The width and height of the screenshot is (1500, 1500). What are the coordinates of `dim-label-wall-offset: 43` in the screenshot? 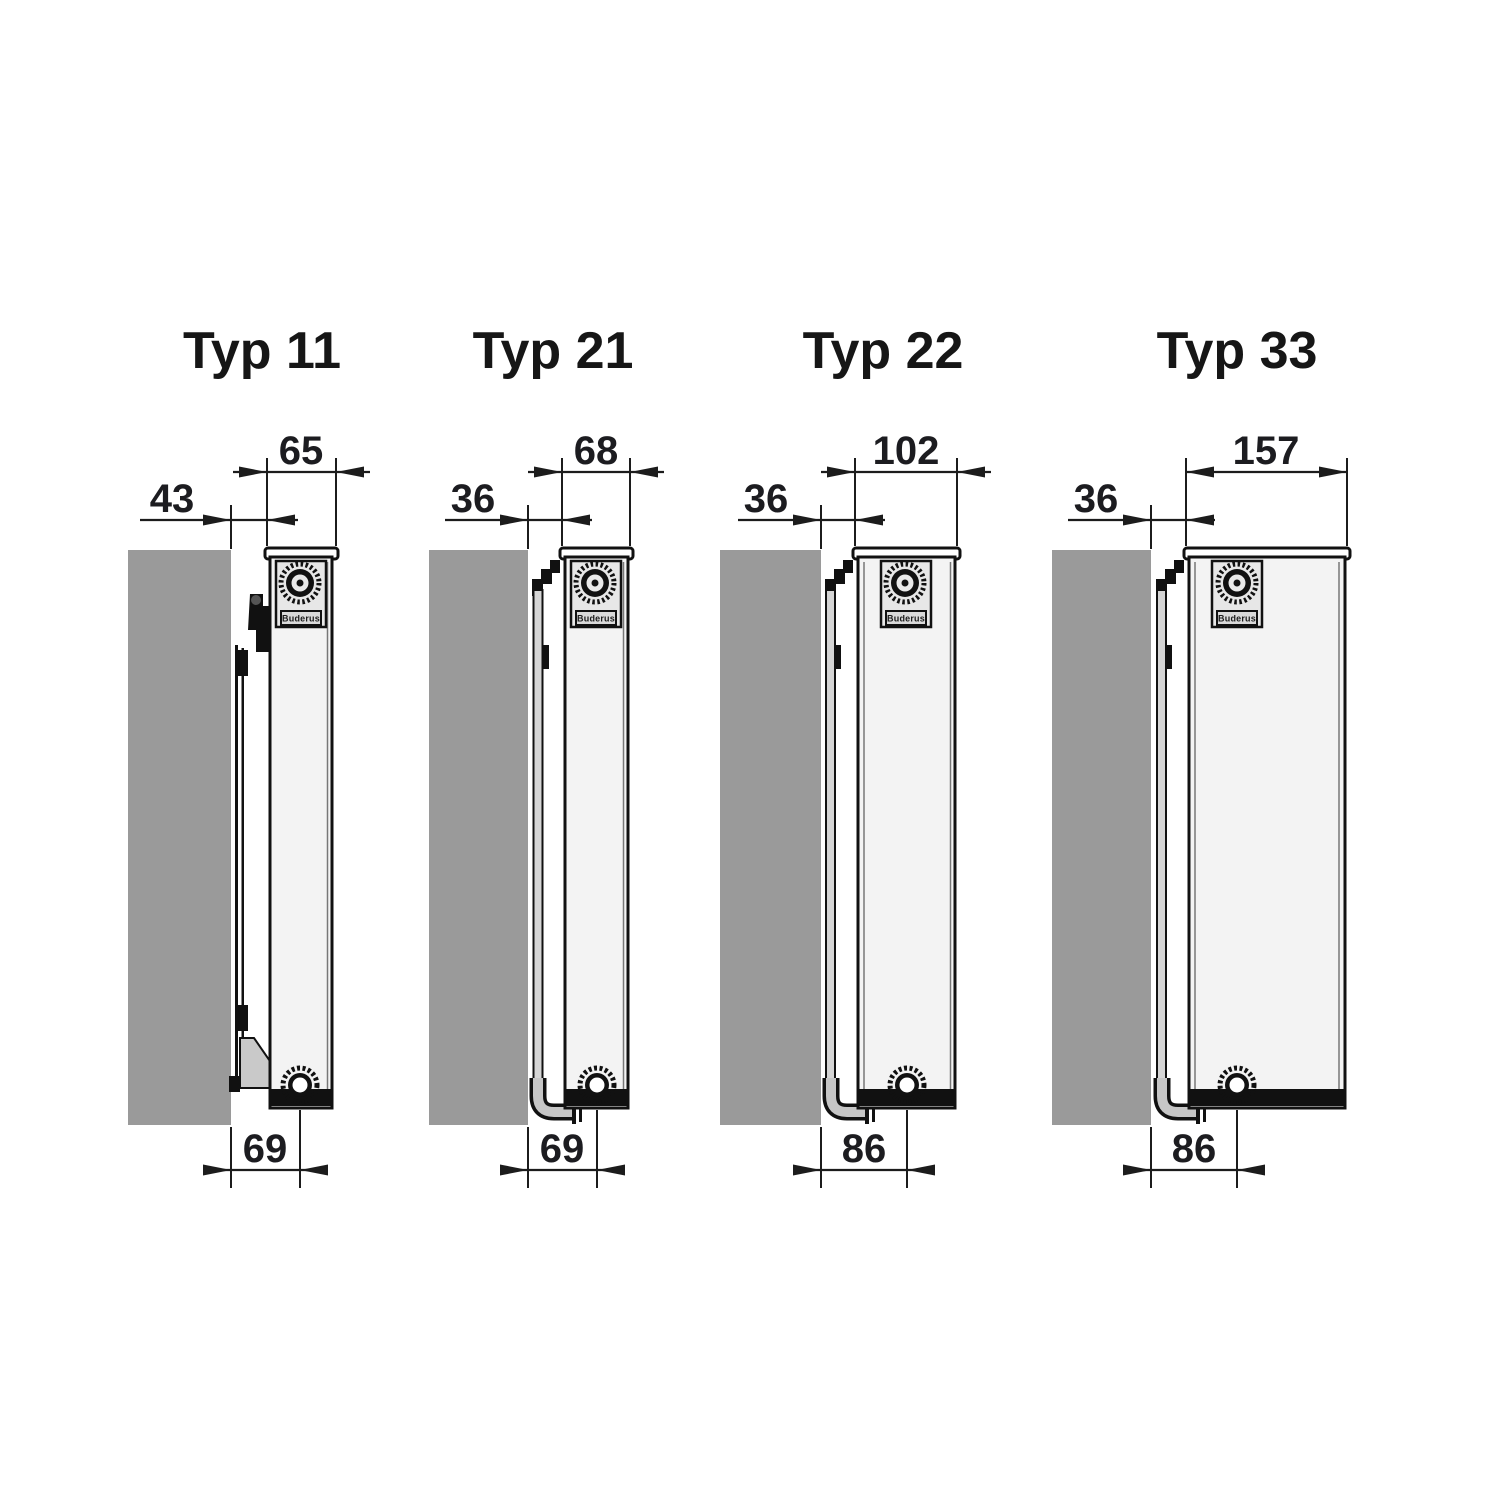 It's located at (172, 499).